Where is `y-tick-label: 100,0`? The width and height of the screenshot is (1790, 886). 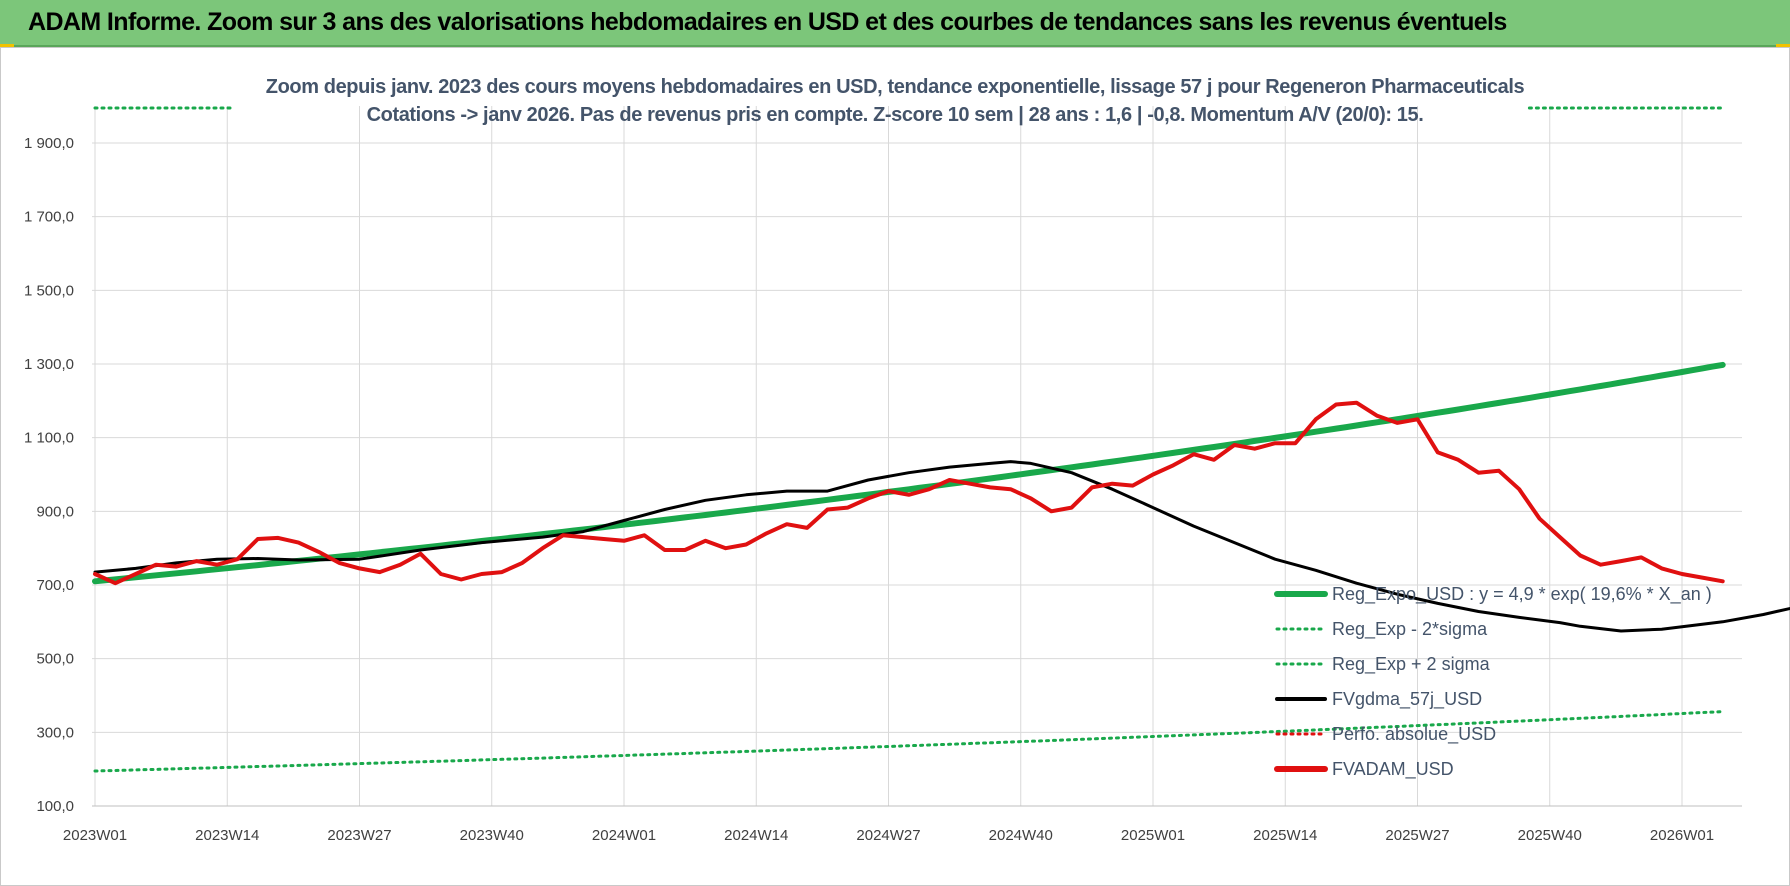 y-tick-label: 100,0 is located at coordinates (55, 806).